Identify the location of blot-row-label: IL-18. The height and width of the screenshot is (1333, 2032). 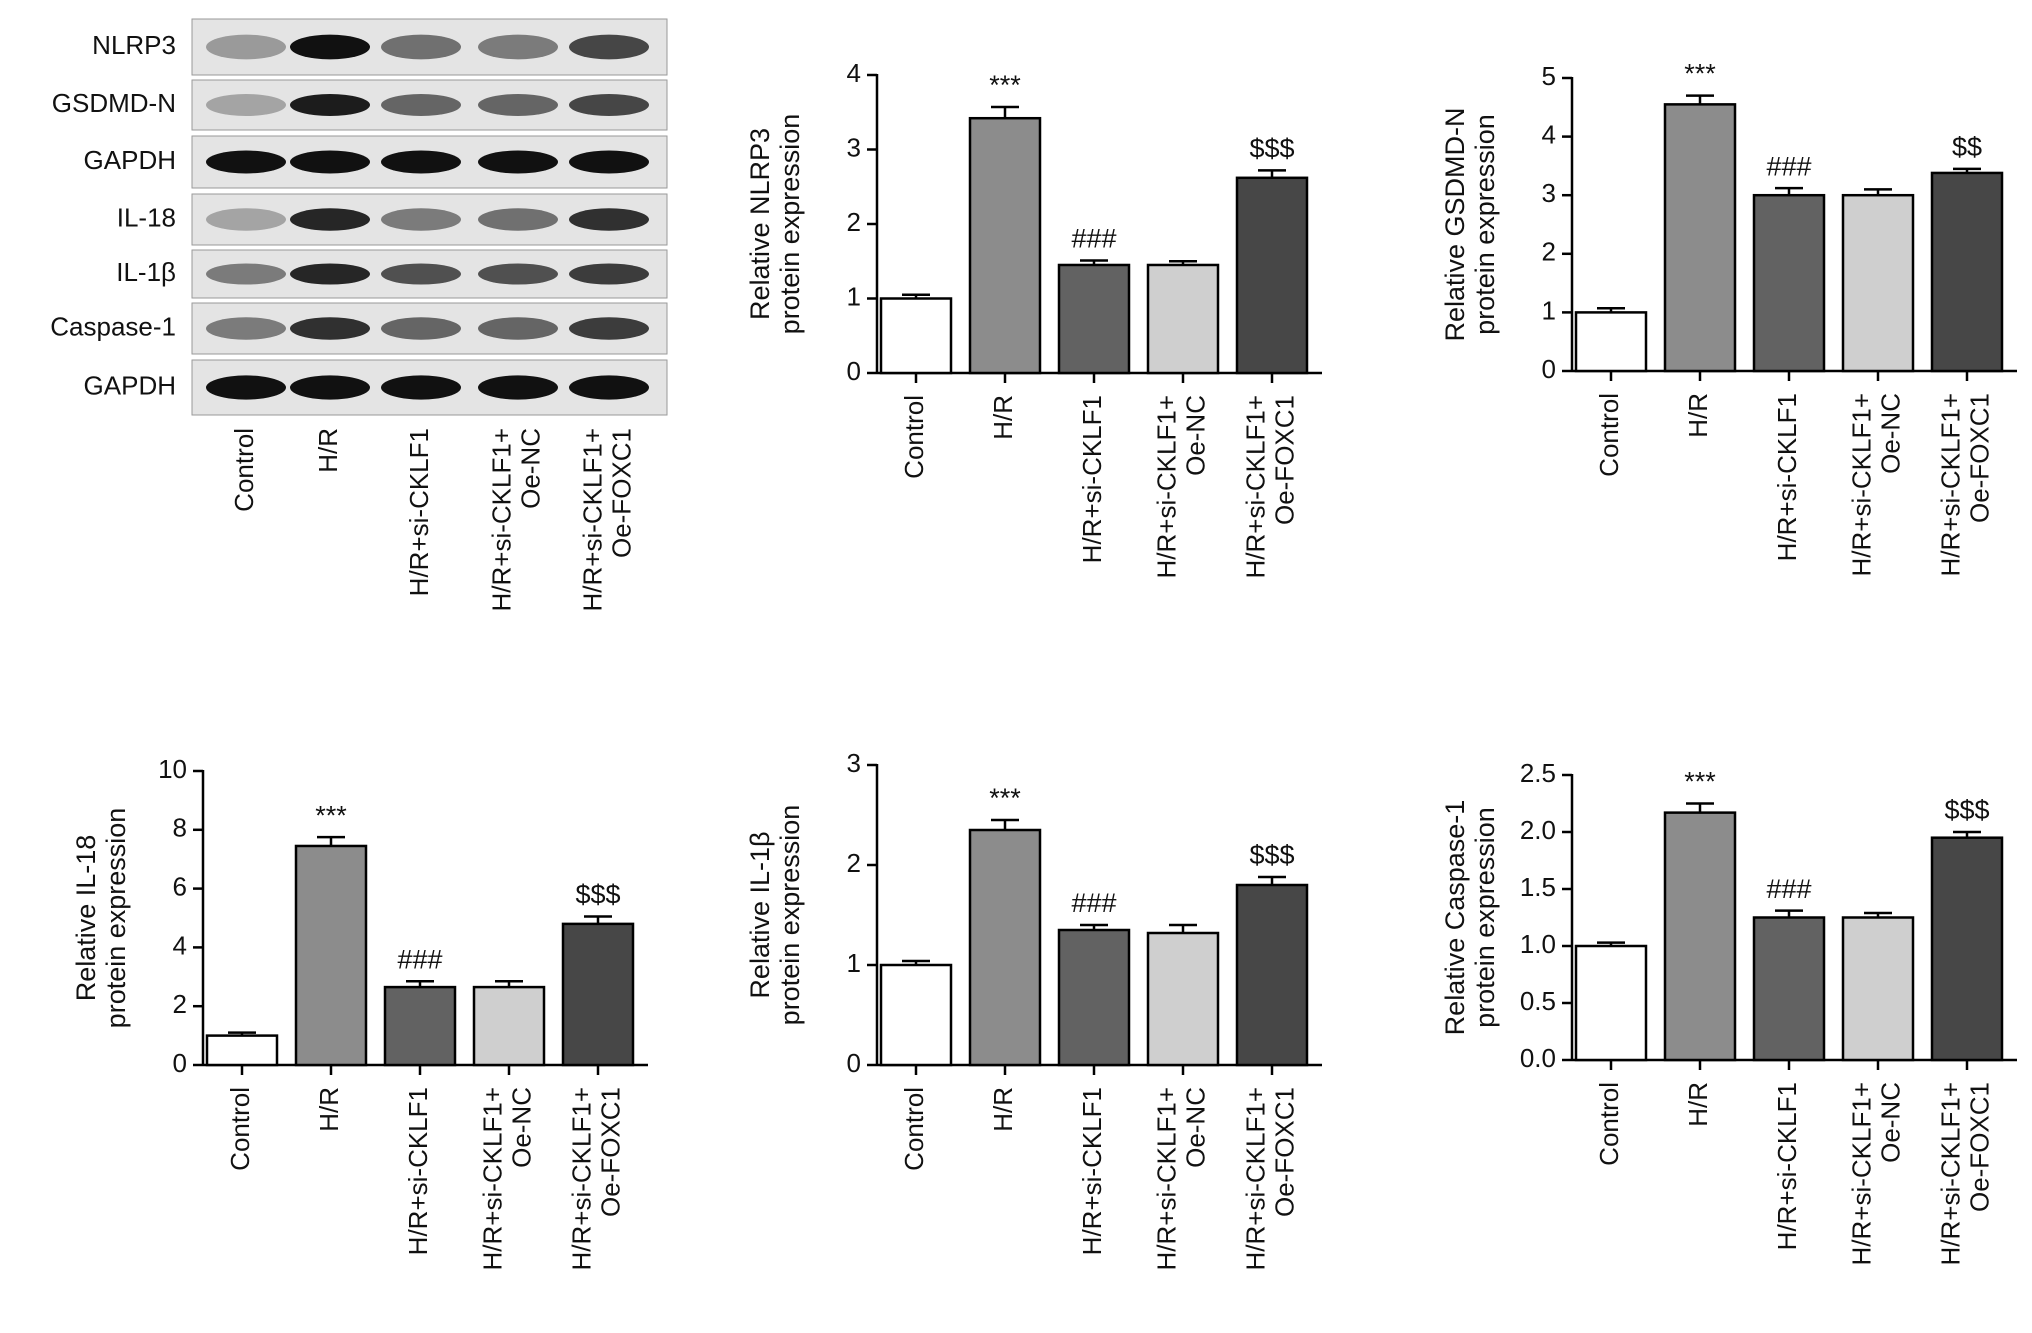
(146, 217).